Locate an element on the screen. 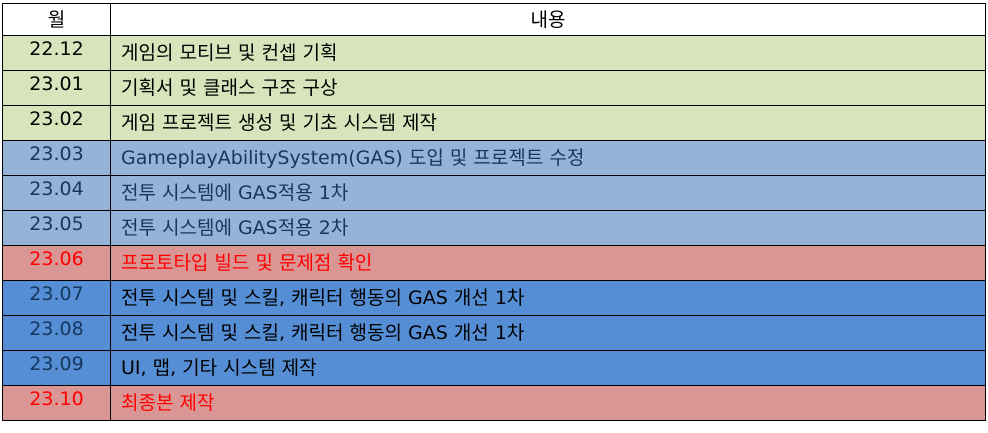  month-cell: 23.10 is located at coordinates (56, 403).